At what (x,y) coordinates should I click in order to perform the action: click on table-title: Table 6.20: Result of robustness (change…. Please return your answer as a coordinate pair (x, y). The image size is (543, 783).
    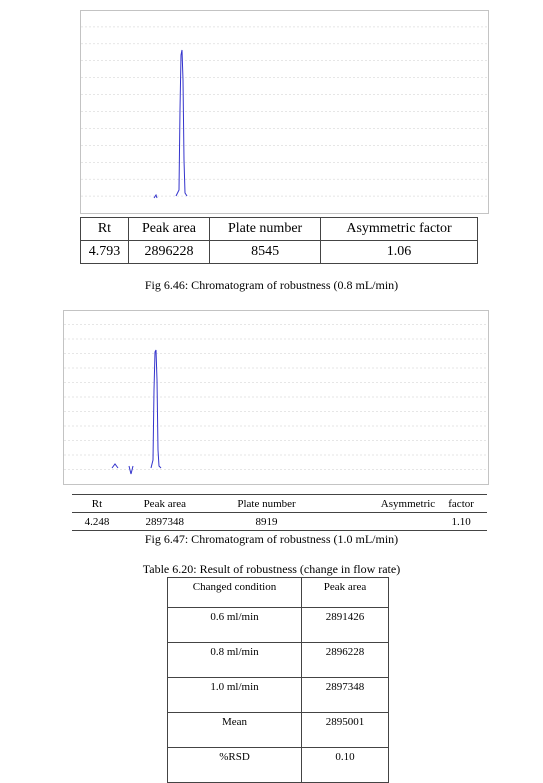
    Looking at the image, I should click on (271, 569).